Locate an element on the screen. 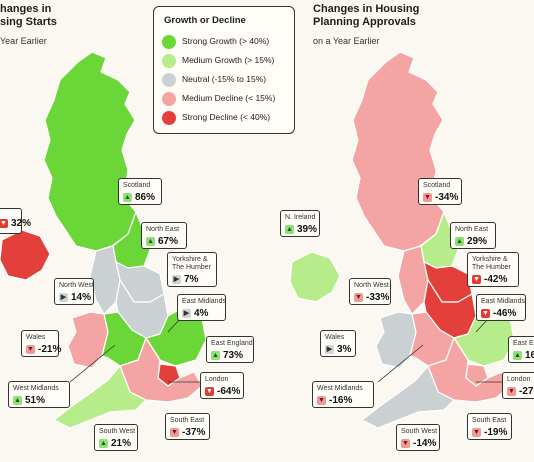 Image resolution: width=534 pixels, height=462 pixels. callout-east-england: East Eng ▲16 is located at coordinates (521, 349).